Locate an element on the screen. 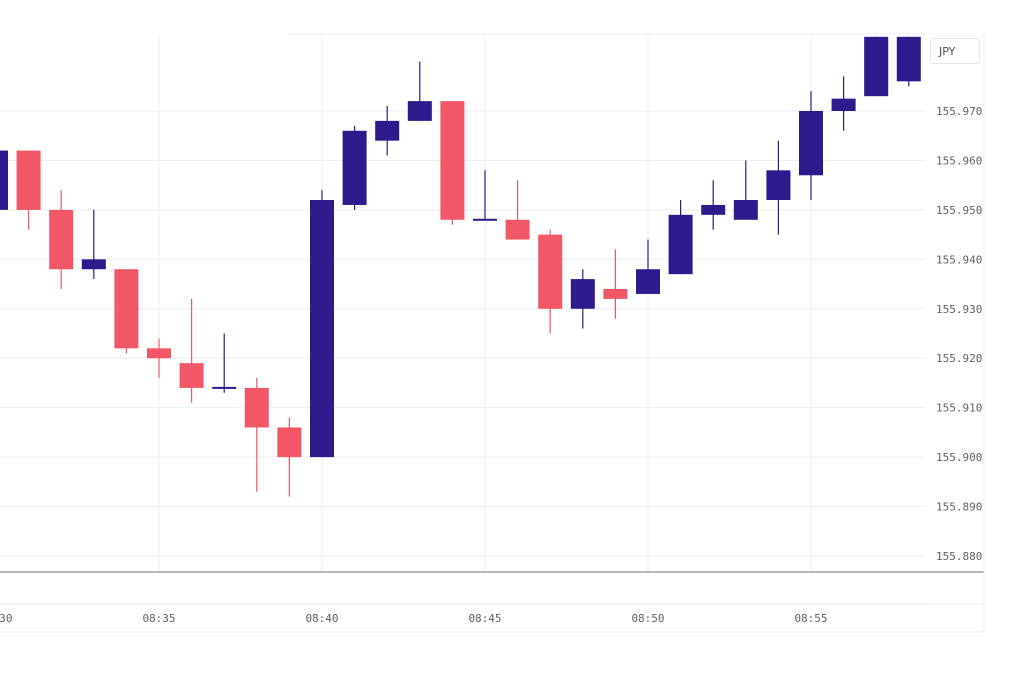 The height and width of the screenshot is (673, 1024). x-axis-tick-labels: 08:30 08:35 08:40 08:45 08:50 08:55 is located at coordinates (414, 618).